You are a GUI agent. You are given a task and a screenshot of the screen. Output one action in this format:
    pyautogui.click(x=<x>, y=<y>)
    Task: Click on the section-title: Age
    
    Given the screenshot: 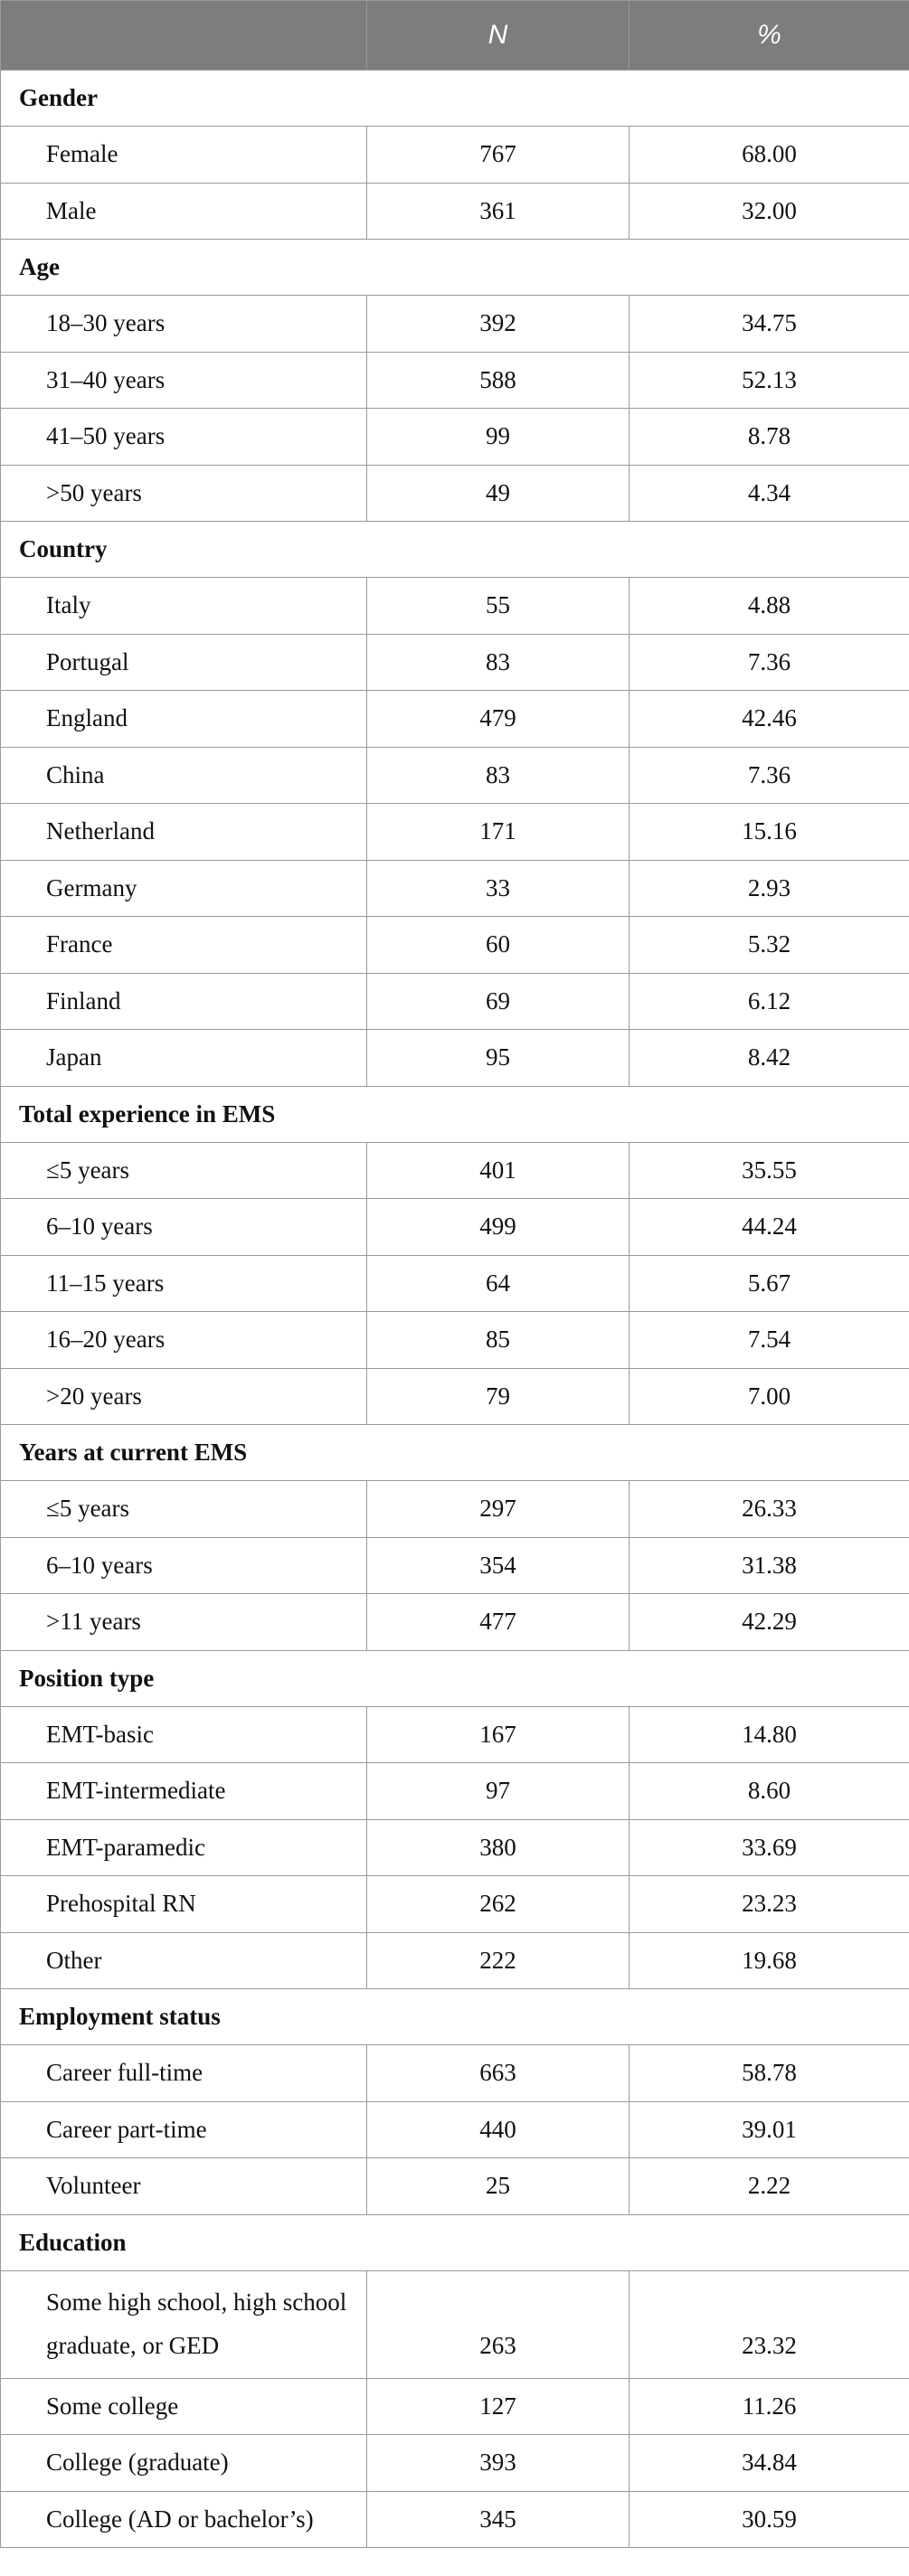 What is the action you would take?
    pyautogui.click(x=454, y=267)
    